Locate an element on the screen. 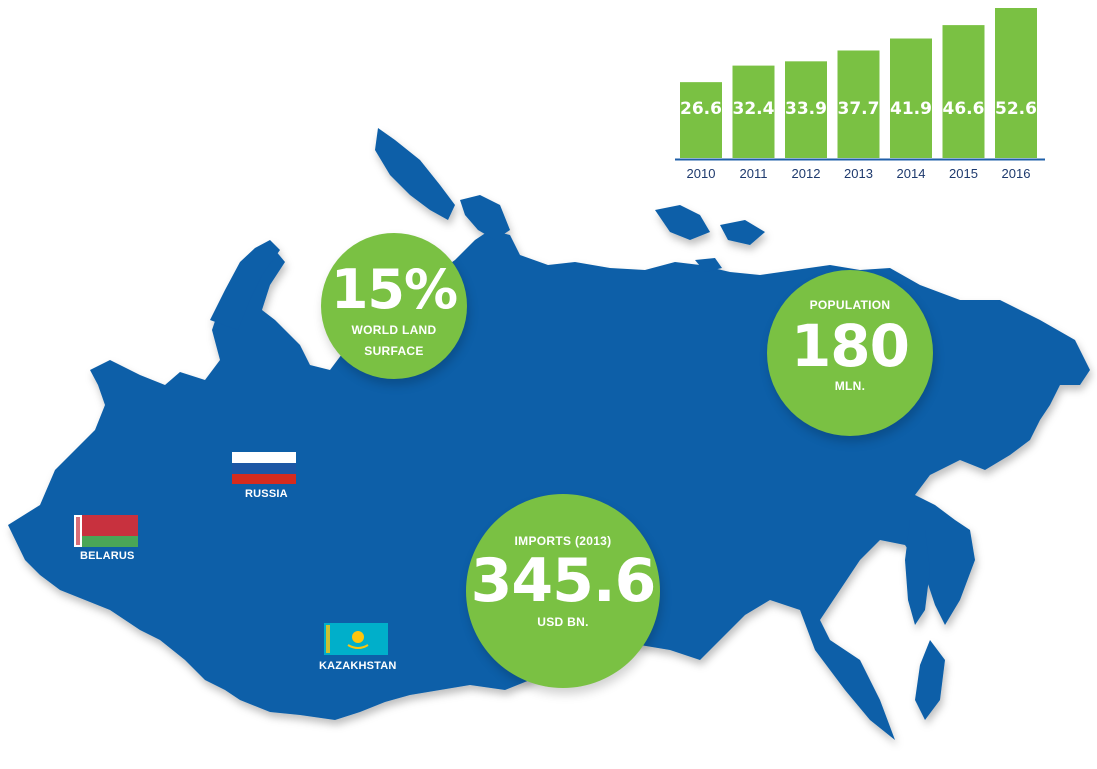 This screenshot has height=769, width=1097. x-tick-label: 2012 is located at coordinates (806, 173).